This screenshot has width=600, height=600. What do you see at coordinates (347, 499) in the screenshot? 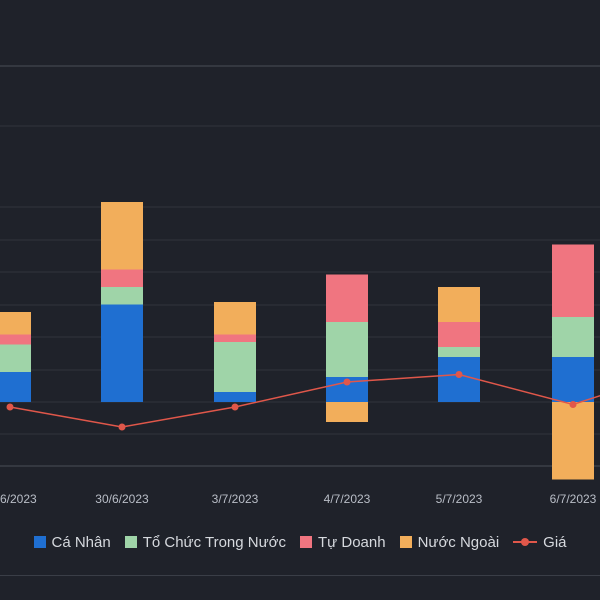
I see `x-tick-label: 4/7/2023` at bounding box center [347, 499].